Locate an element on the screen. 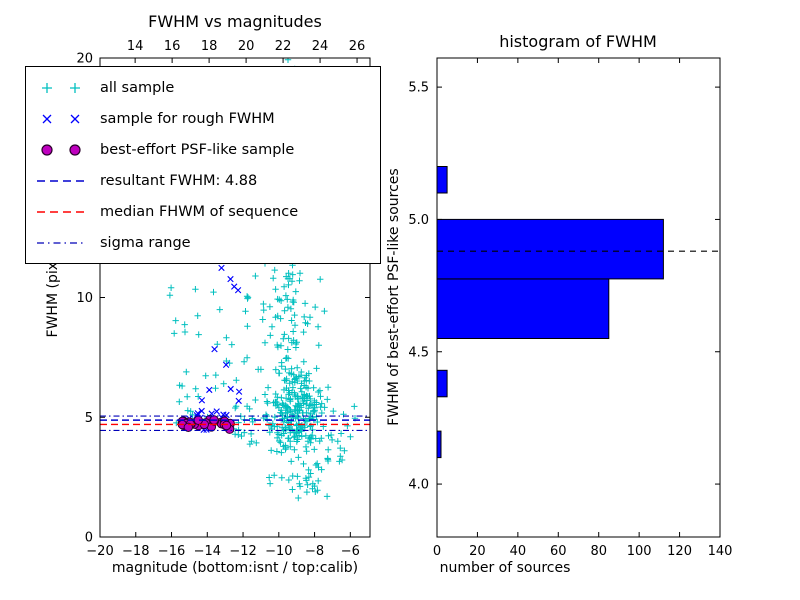 The image size is (800, 600). tick-label: 80 is located at coordinates (598, 551).